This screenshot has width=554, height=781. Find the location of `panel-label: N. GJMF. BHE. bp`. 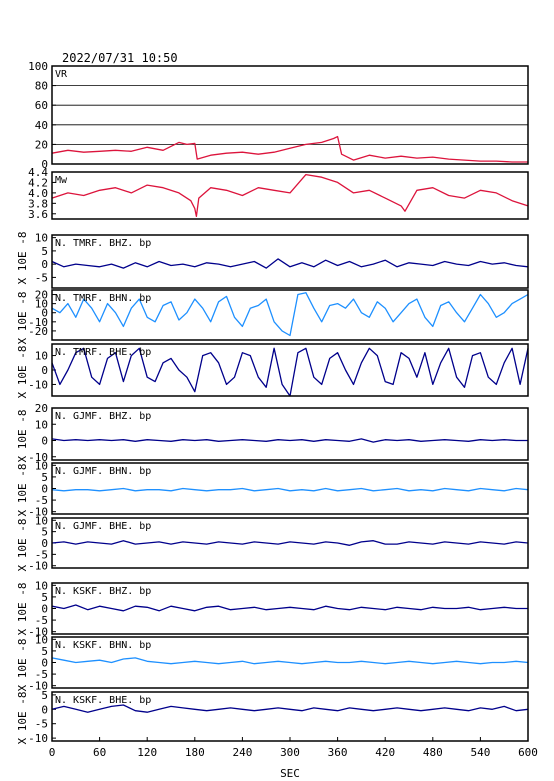

panel-label: N. GJMF. BHE. bp is located at coordinates (103, 526).